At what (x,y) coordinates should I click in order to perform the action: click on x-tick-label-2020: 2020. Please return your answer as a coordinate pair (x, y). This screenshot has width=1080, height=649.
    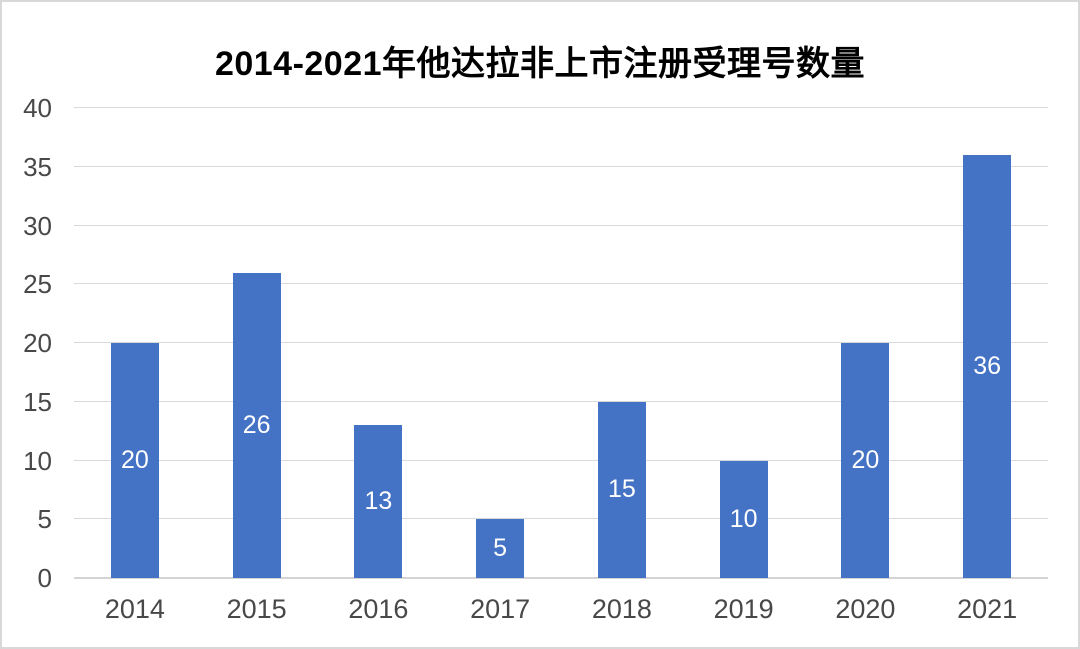
    Looking at the image, I should click on (865, 609).